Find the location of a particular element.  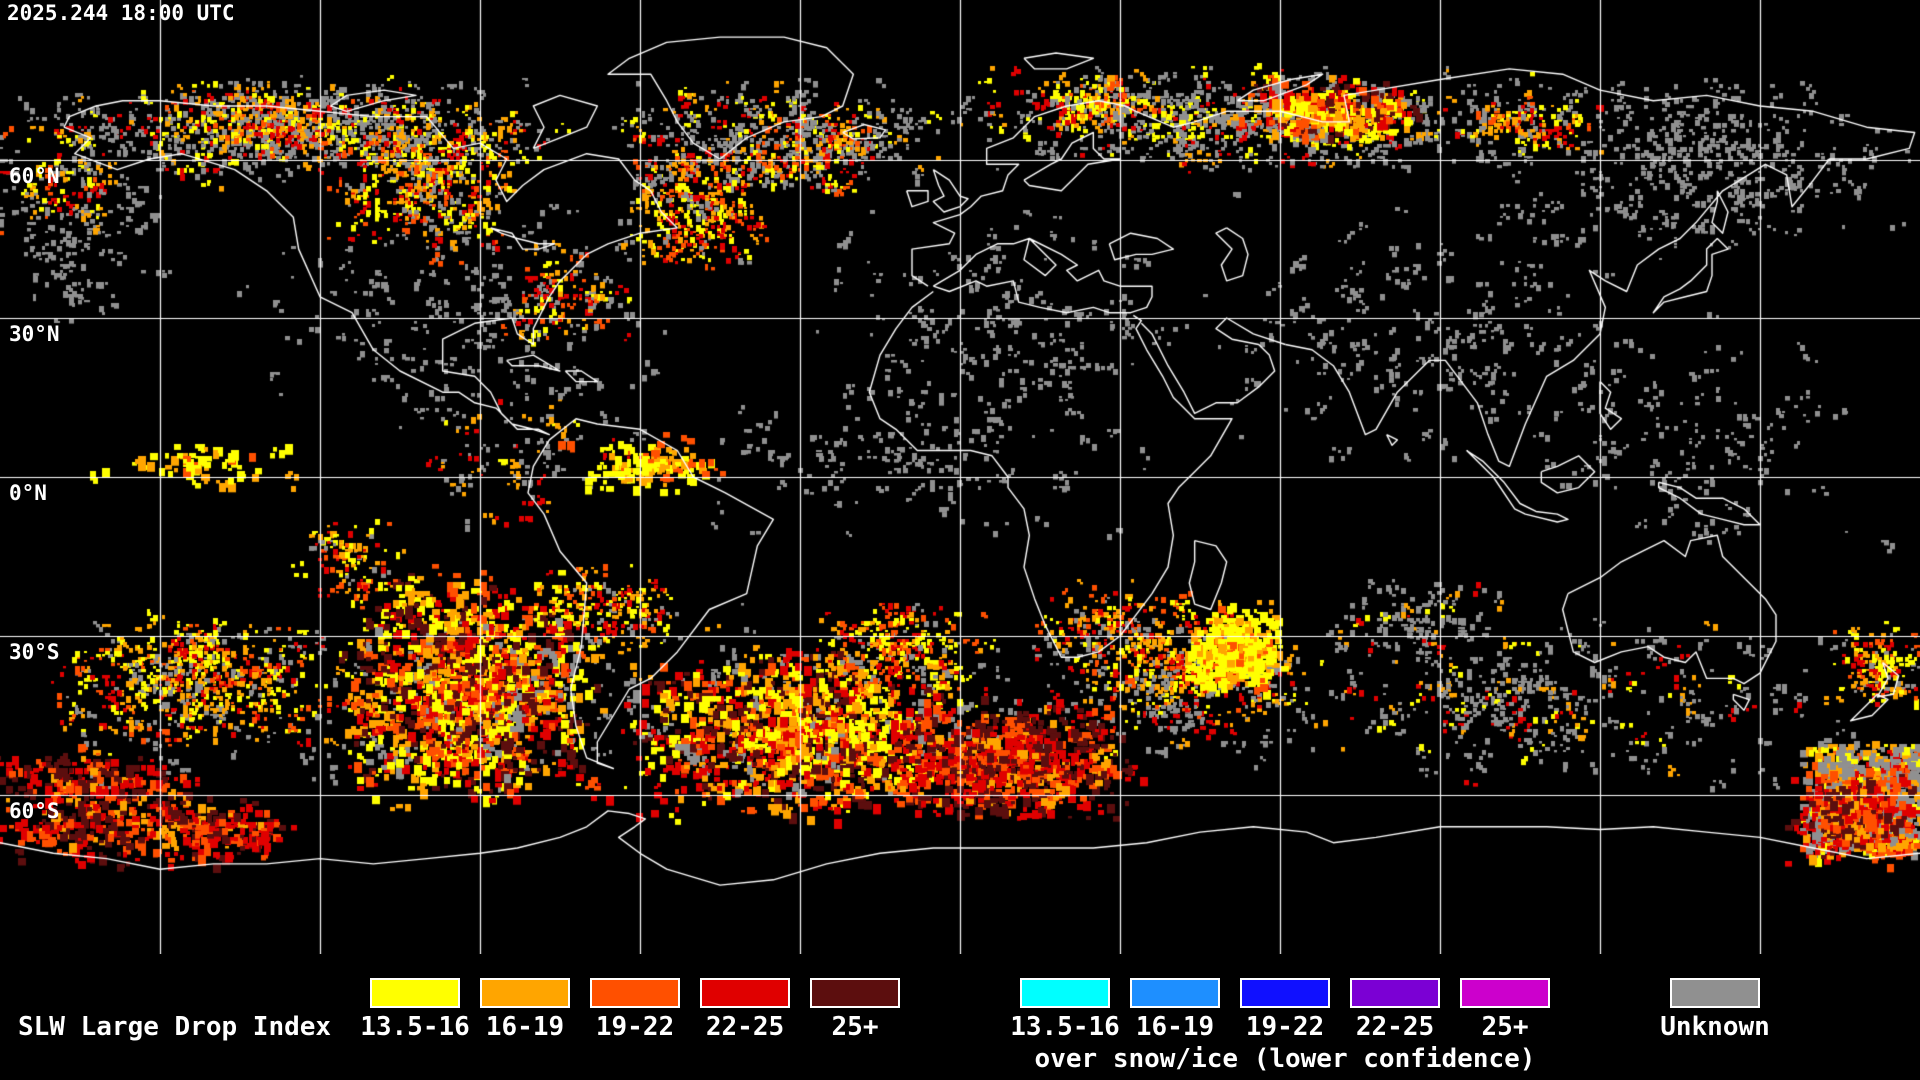

lat-label-30s: 30°S is located at coordinates (34, 652).